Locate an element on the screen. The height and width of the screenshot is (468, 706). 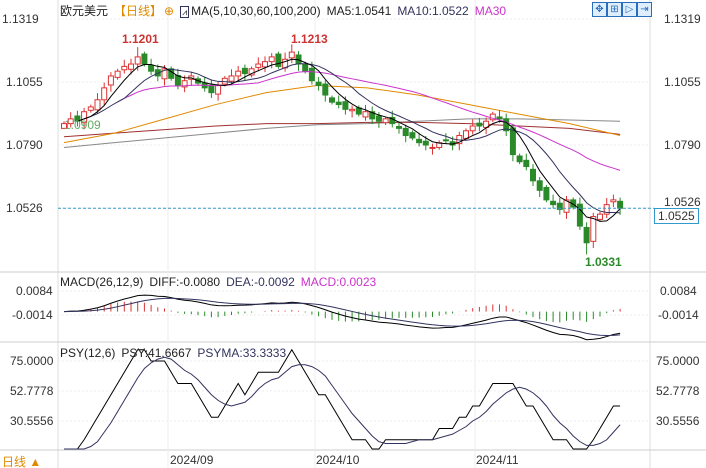
indicator-icon: ⩘ is located at coordinates (185, 12).